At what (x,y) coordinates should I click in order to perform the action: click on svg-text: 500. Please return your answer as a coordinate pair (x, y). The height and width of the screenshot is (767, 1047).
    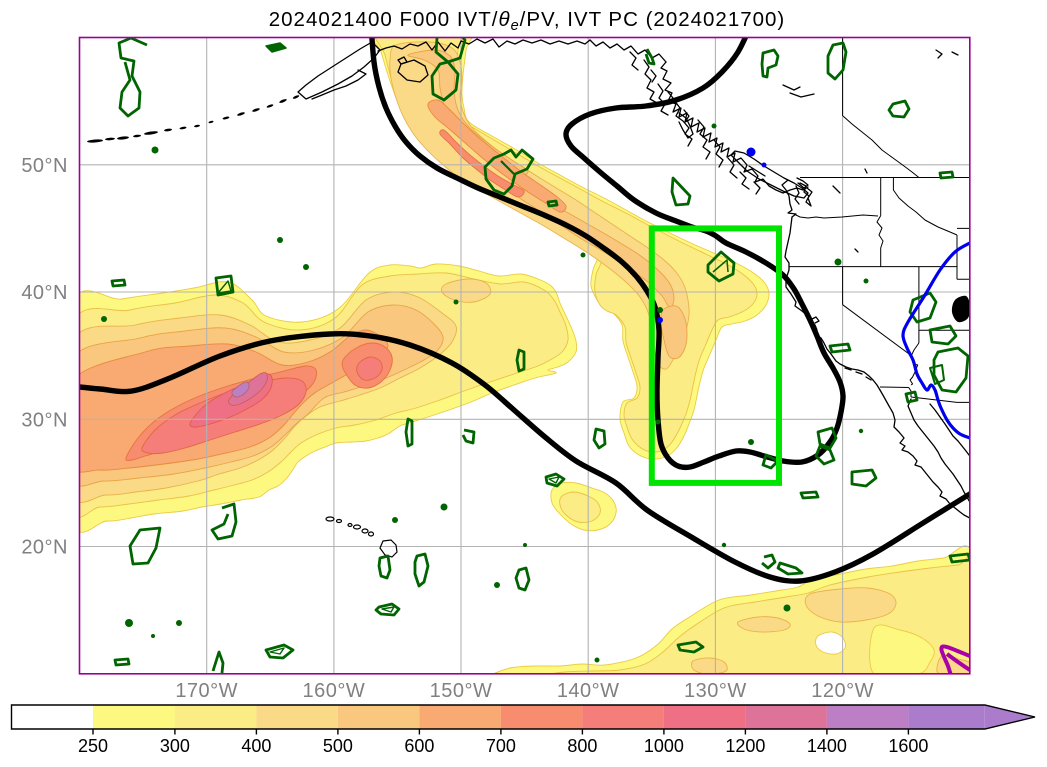
    Looking at the image, I should click on (338, 746).